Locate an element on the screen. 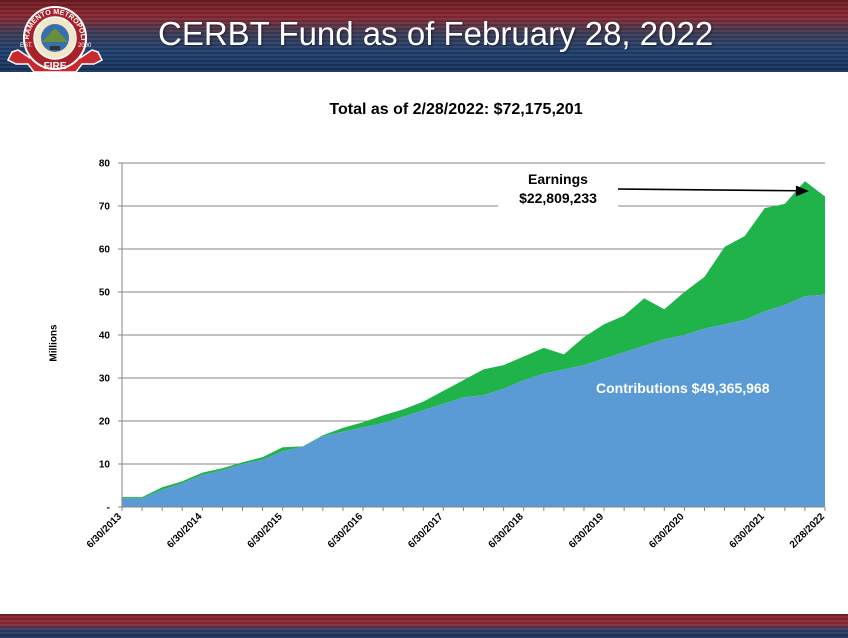  footer-banner is located at coordinates (424, 626).